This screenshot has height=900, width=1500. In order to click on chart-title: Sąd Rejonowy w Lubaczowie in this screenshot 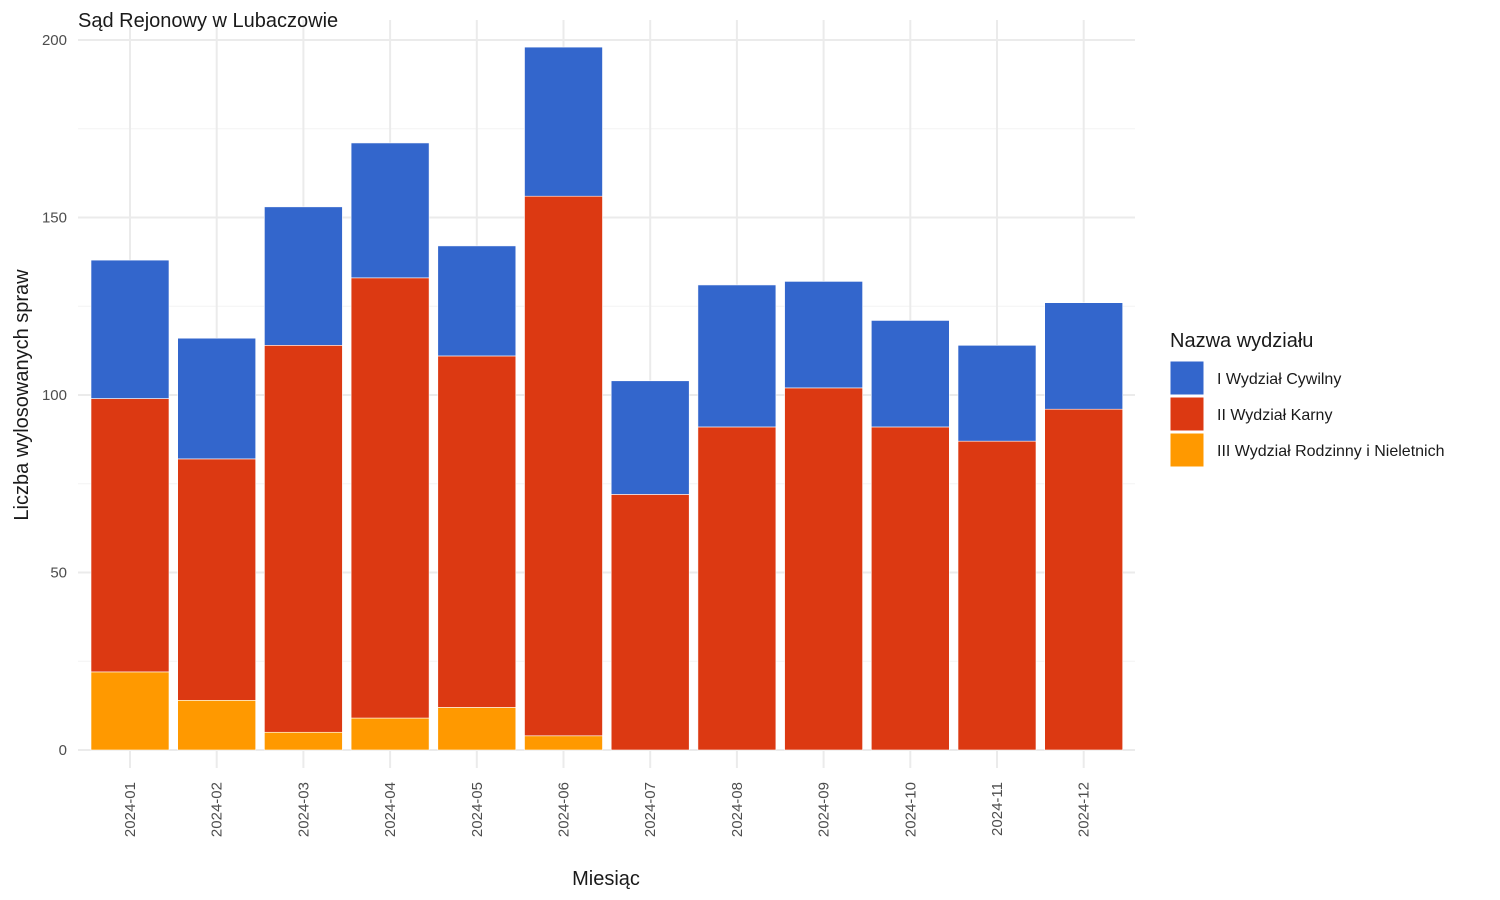, I will do `click(208, 21)`.